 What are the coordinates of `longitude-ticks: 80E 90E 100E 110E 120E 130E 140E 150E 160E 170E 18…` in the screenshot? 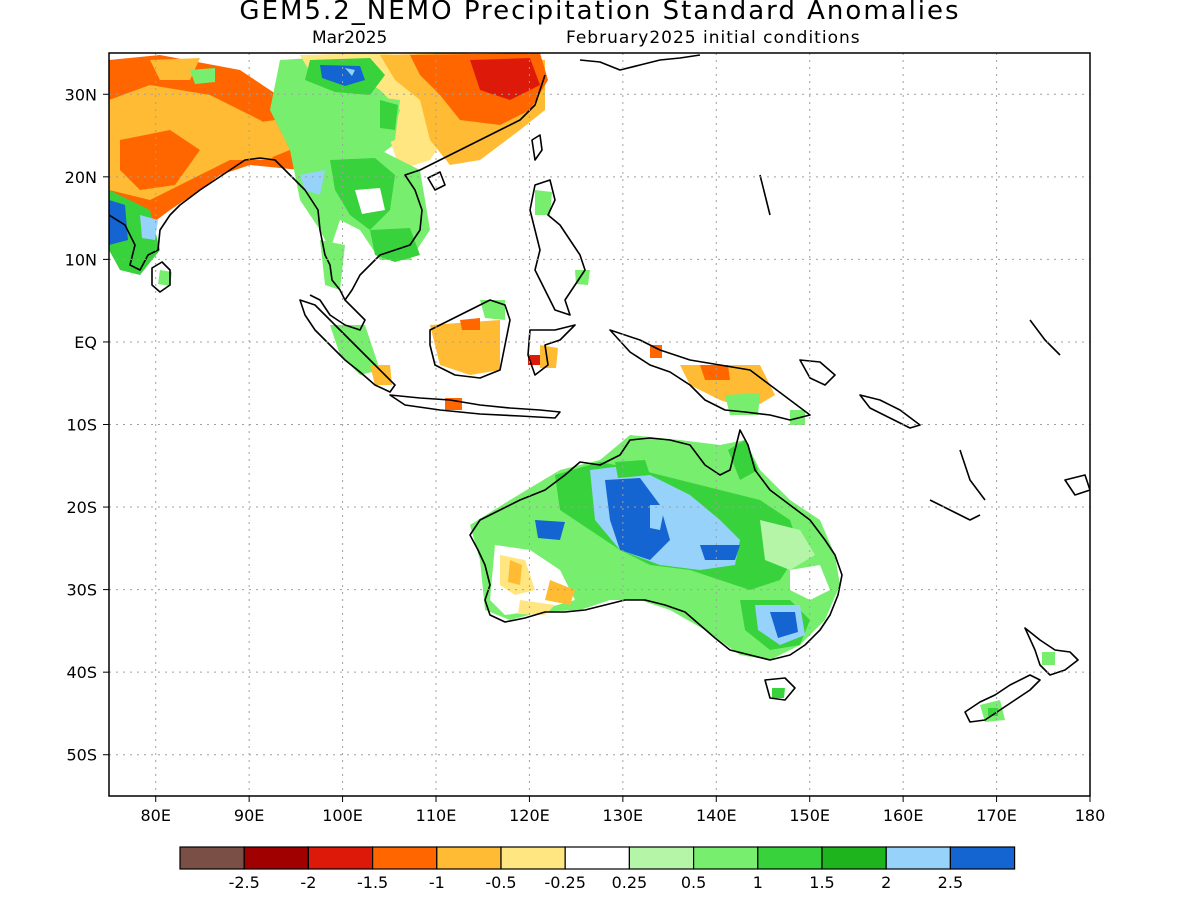 It's located at (622, 810).